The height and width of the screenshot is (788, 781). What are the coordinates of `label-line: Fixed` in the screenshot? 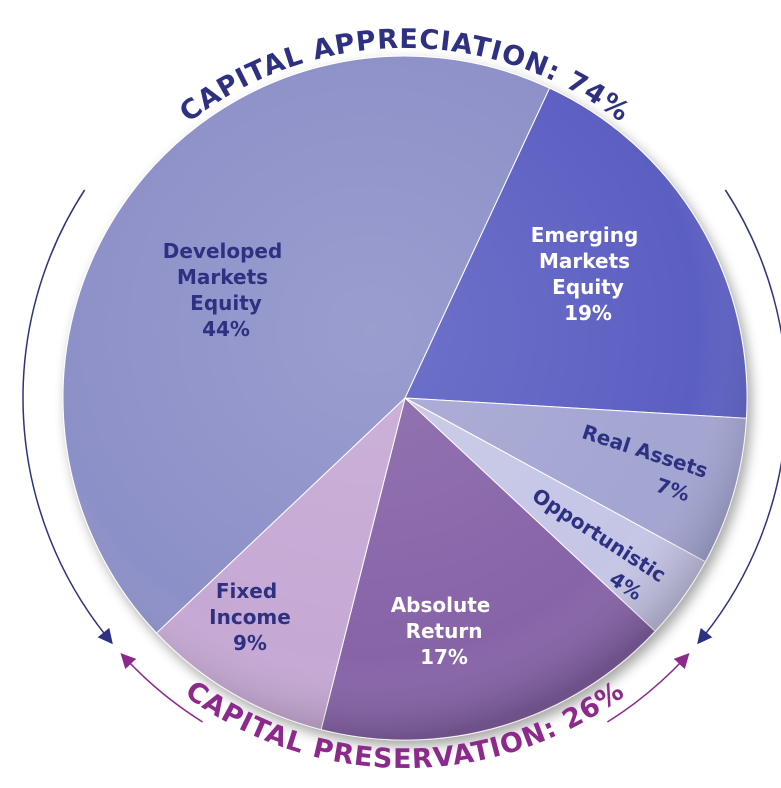 It's located at (250, 591).